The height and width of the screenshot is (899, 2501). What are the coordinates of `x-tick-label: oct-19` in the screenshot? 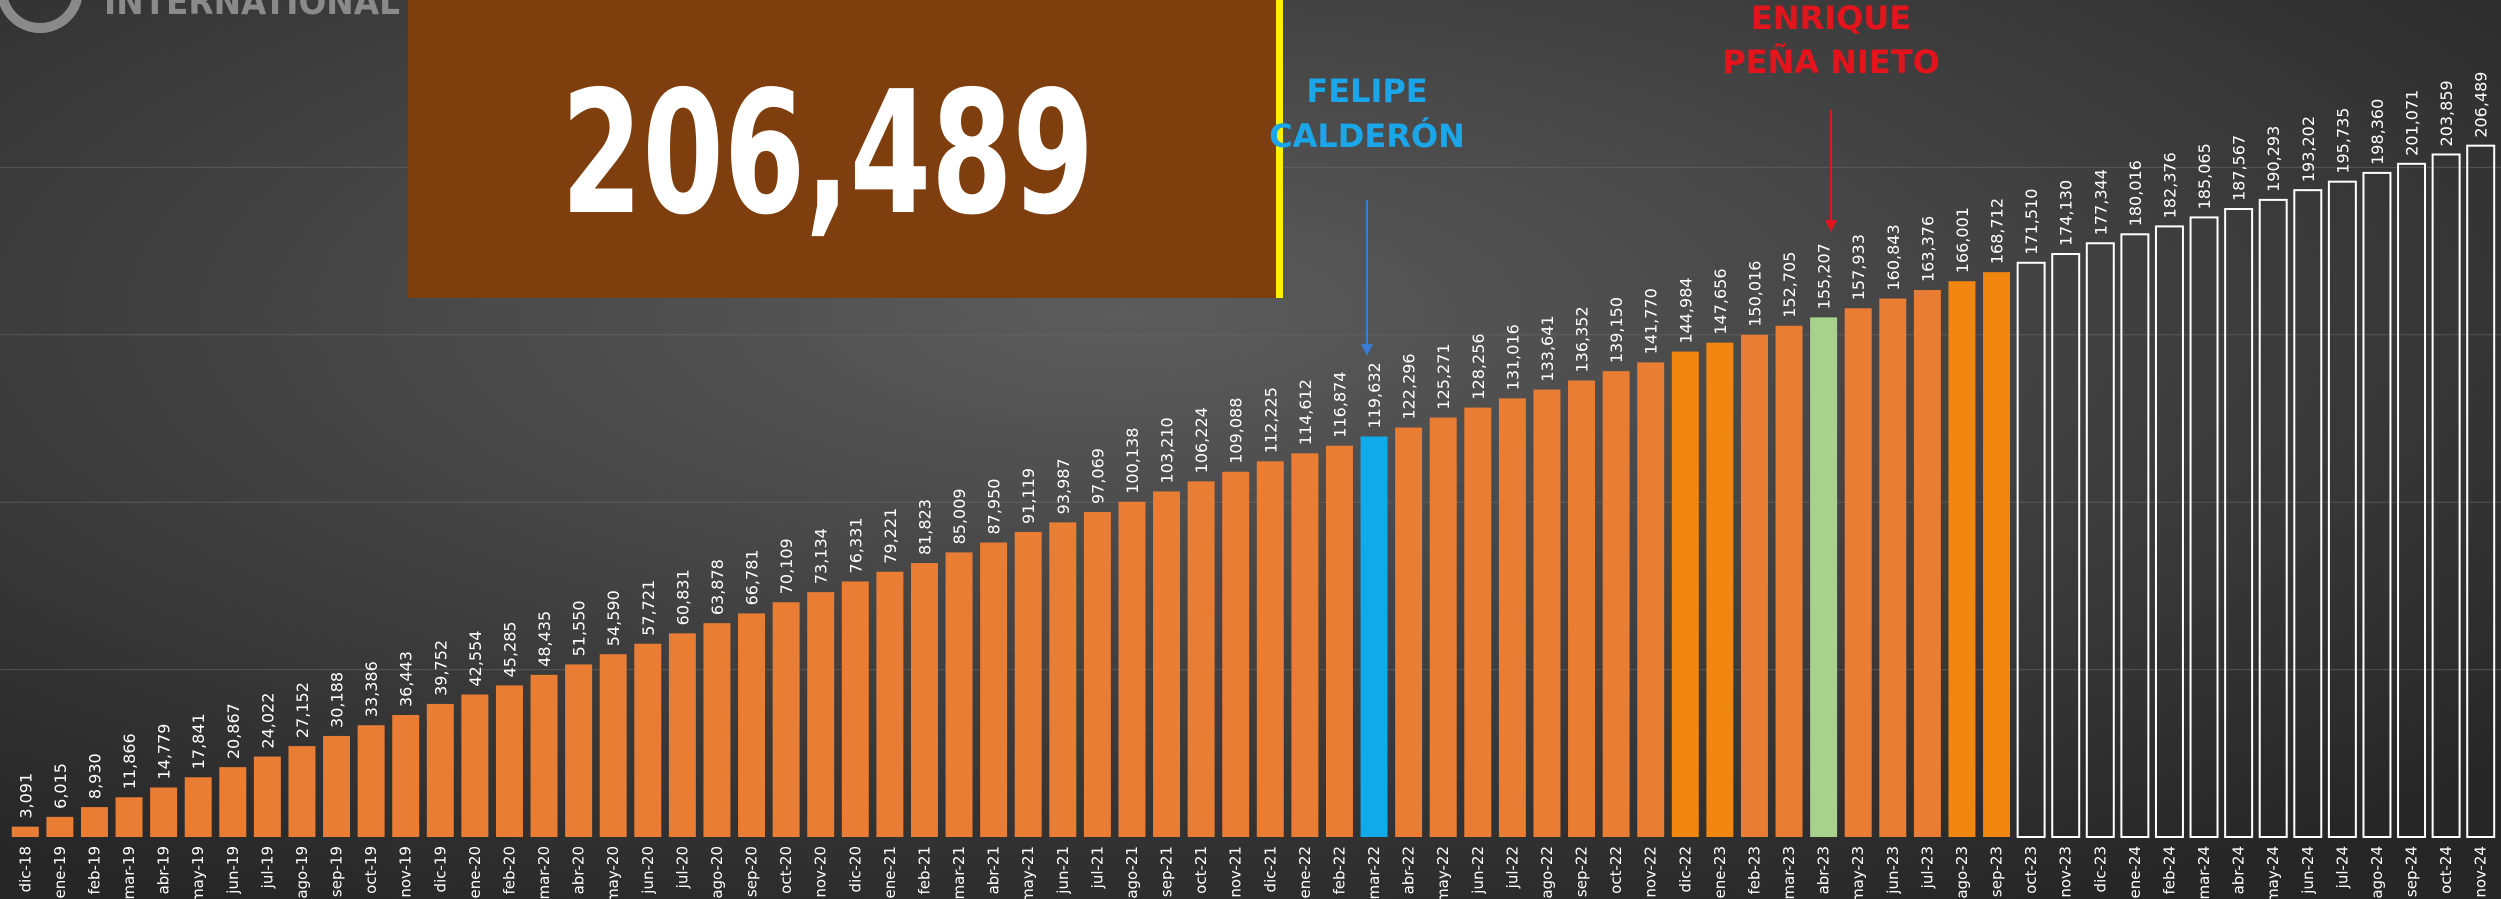 It's located at (371, 870).